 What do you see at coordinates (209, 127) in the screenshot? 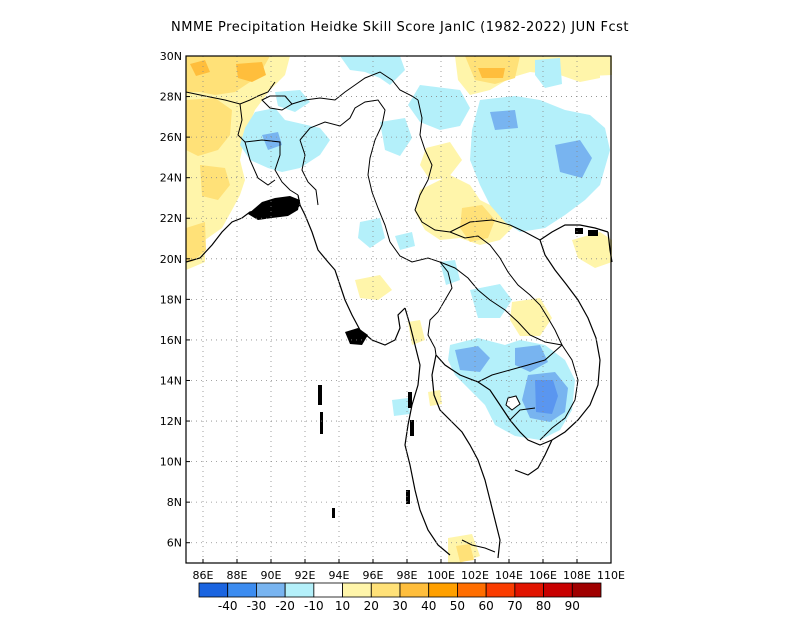
I see `shade-pos20-west2` at bounding box center [209, 127].